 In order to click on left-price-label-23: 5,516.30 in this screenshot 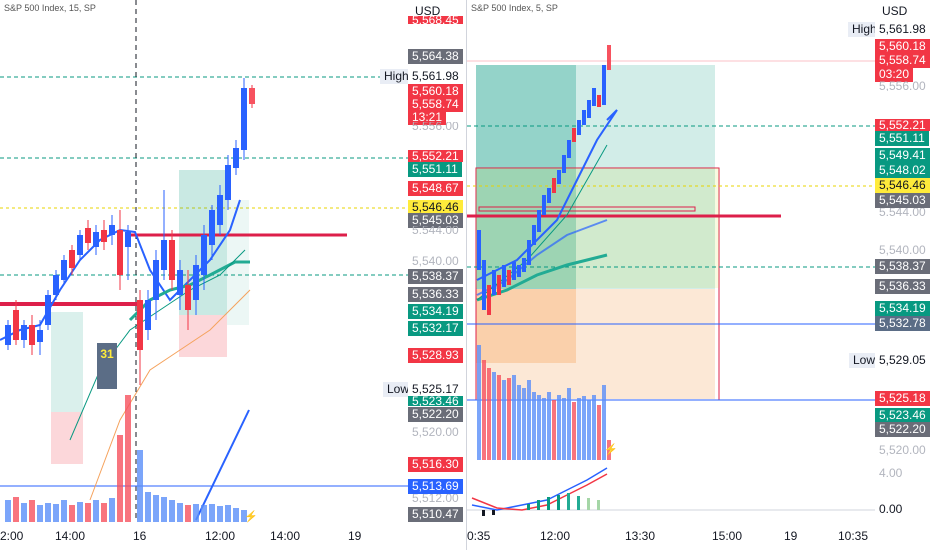, I will do `click(435, 464)`.